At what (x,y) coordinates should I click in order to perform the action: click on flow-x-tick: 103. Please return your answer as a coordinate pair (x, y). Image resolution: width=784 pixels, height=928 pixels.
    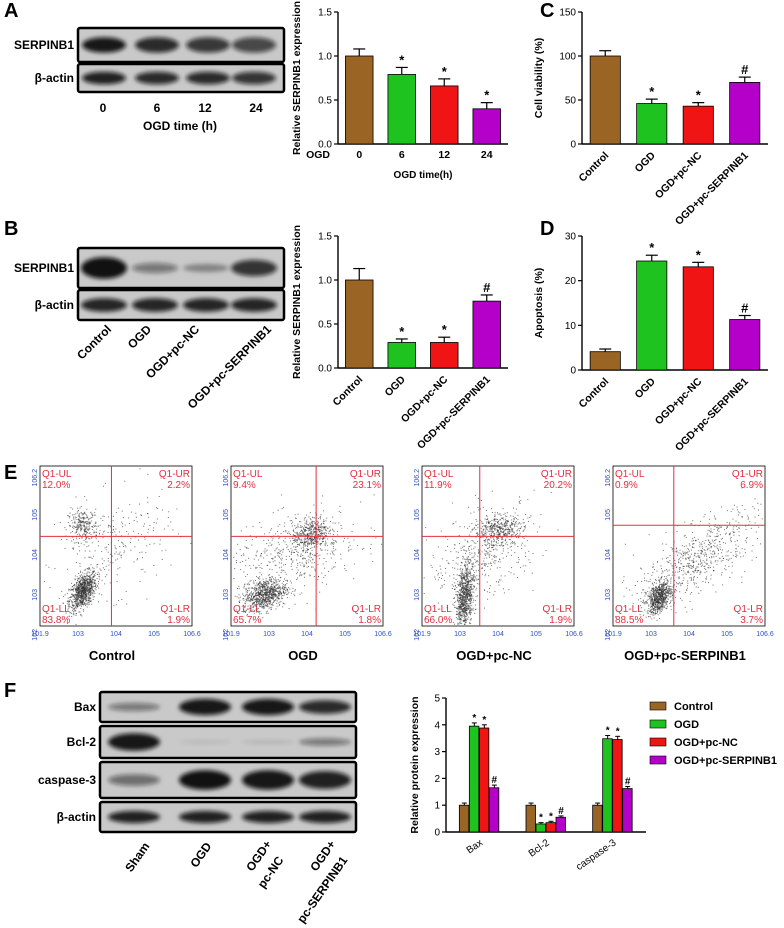
    Looking at the image, I should click on (269, 634).